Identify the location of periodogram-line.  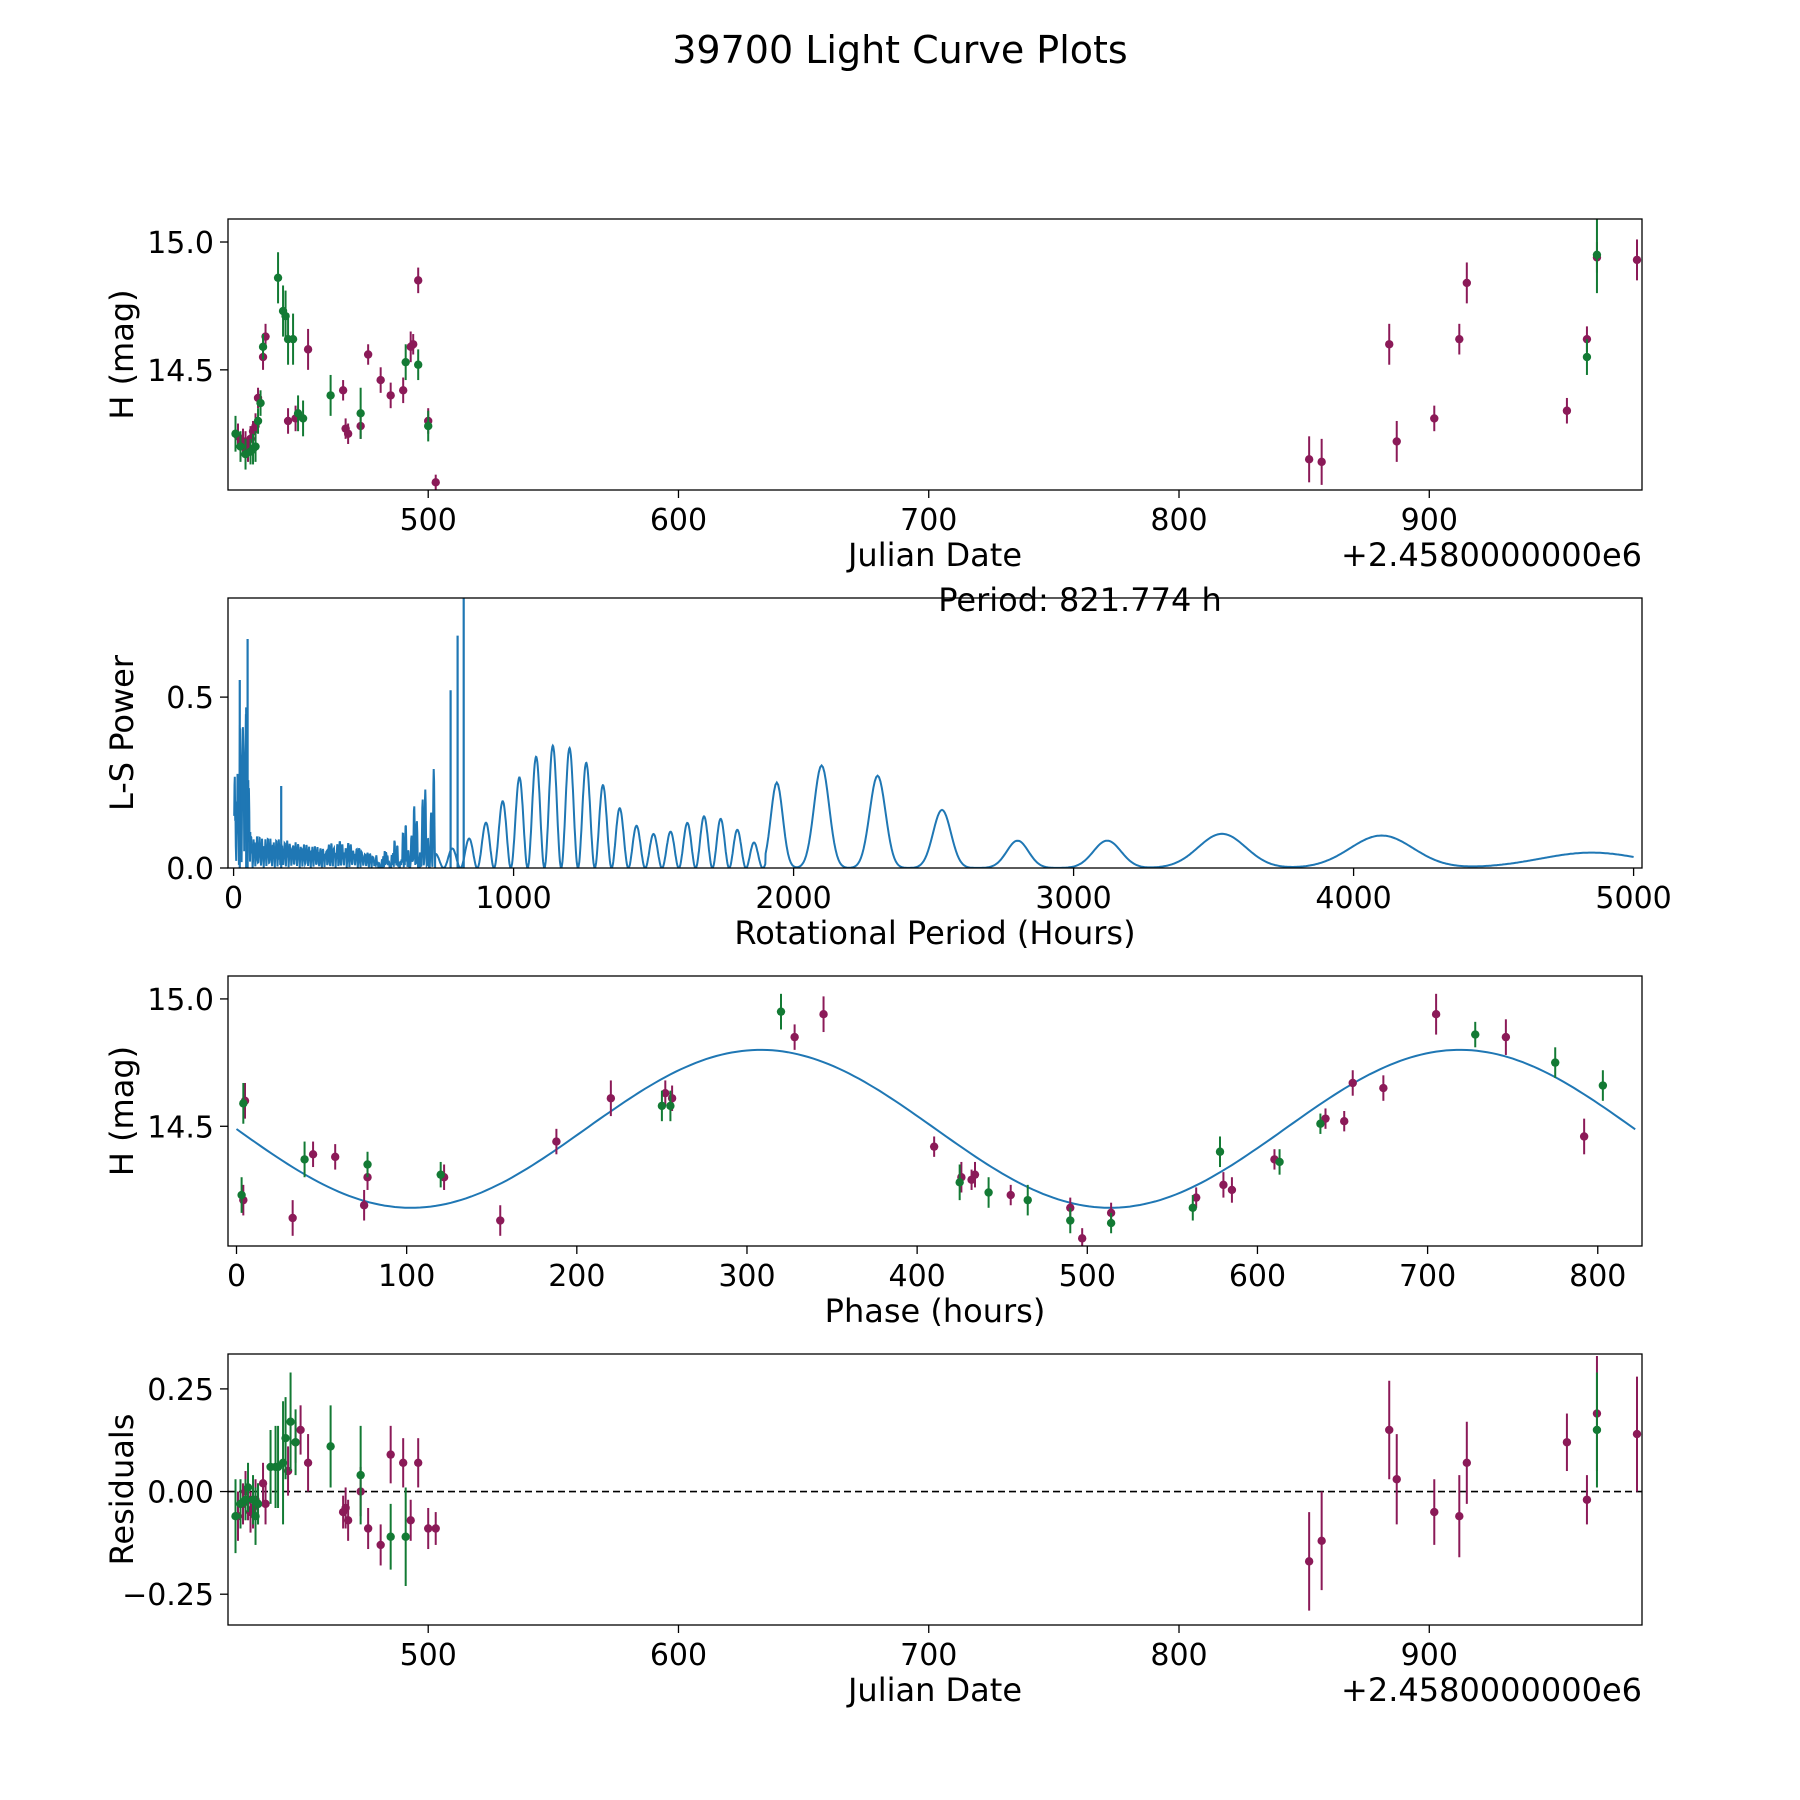
(933, 791).